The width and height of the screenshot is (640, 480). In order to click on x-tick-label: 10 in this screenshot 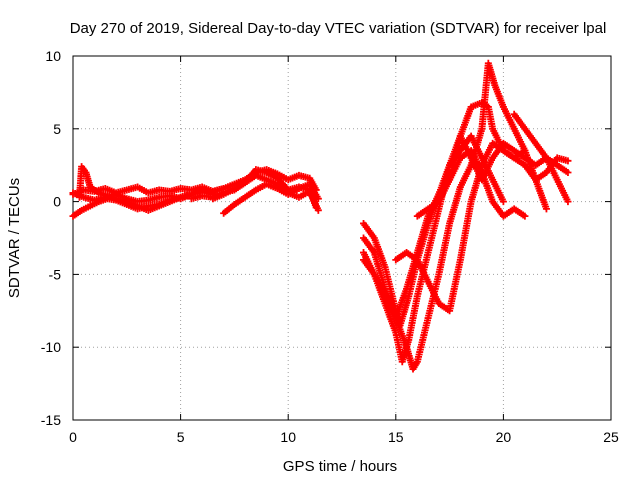, I will do `click(288, 437)`.